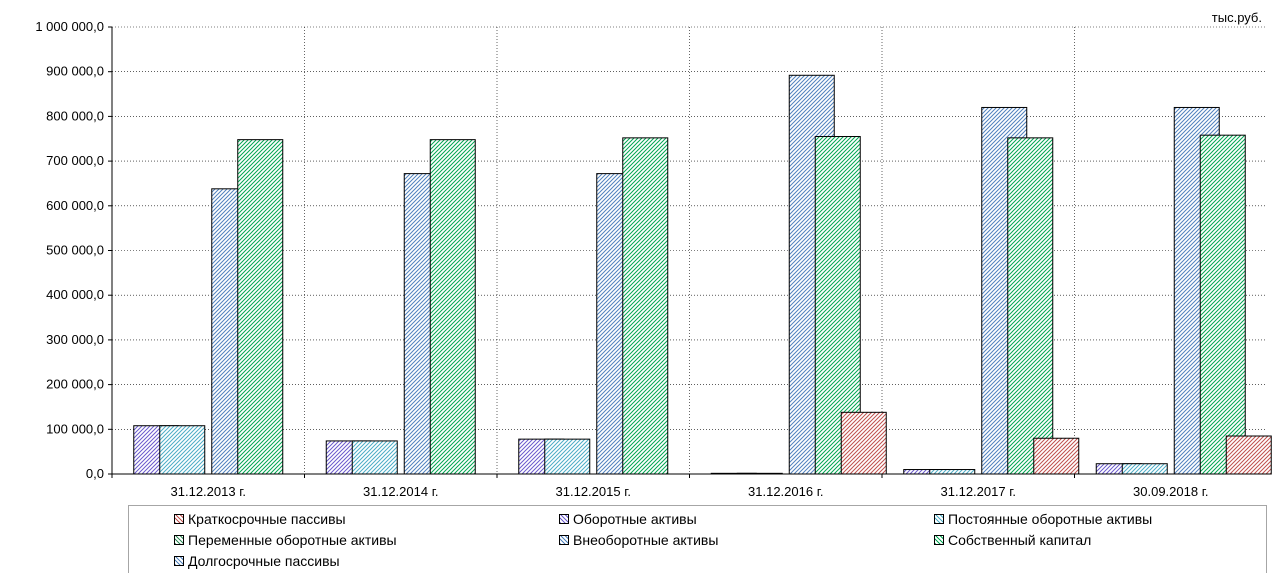 The width and height of the screenshot is (1272, 573). I want to click on x-tick-label: 31.12.2016 г., so click(785, 491).